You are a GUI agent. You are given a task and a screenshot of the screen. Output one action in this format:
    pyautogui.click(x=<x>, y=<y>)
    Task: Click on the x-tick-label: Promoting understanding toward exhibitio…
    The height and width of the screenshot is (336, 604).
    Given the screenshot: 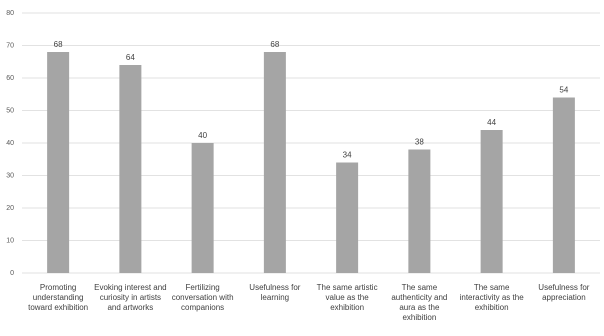 What is the action you would take?
    pyautogui.click(x=58, y=297)
    